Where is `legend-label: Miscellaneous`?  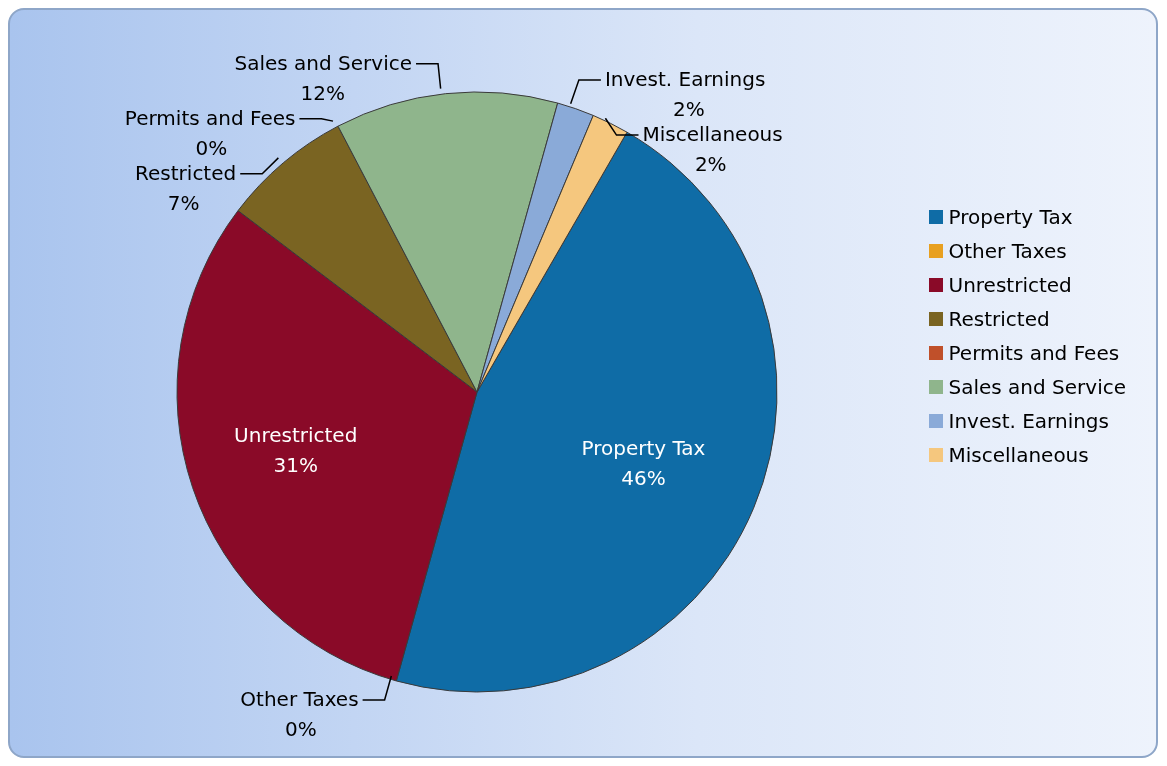 legend-label: Miscellaneous is located at coordinates (1018, 455).